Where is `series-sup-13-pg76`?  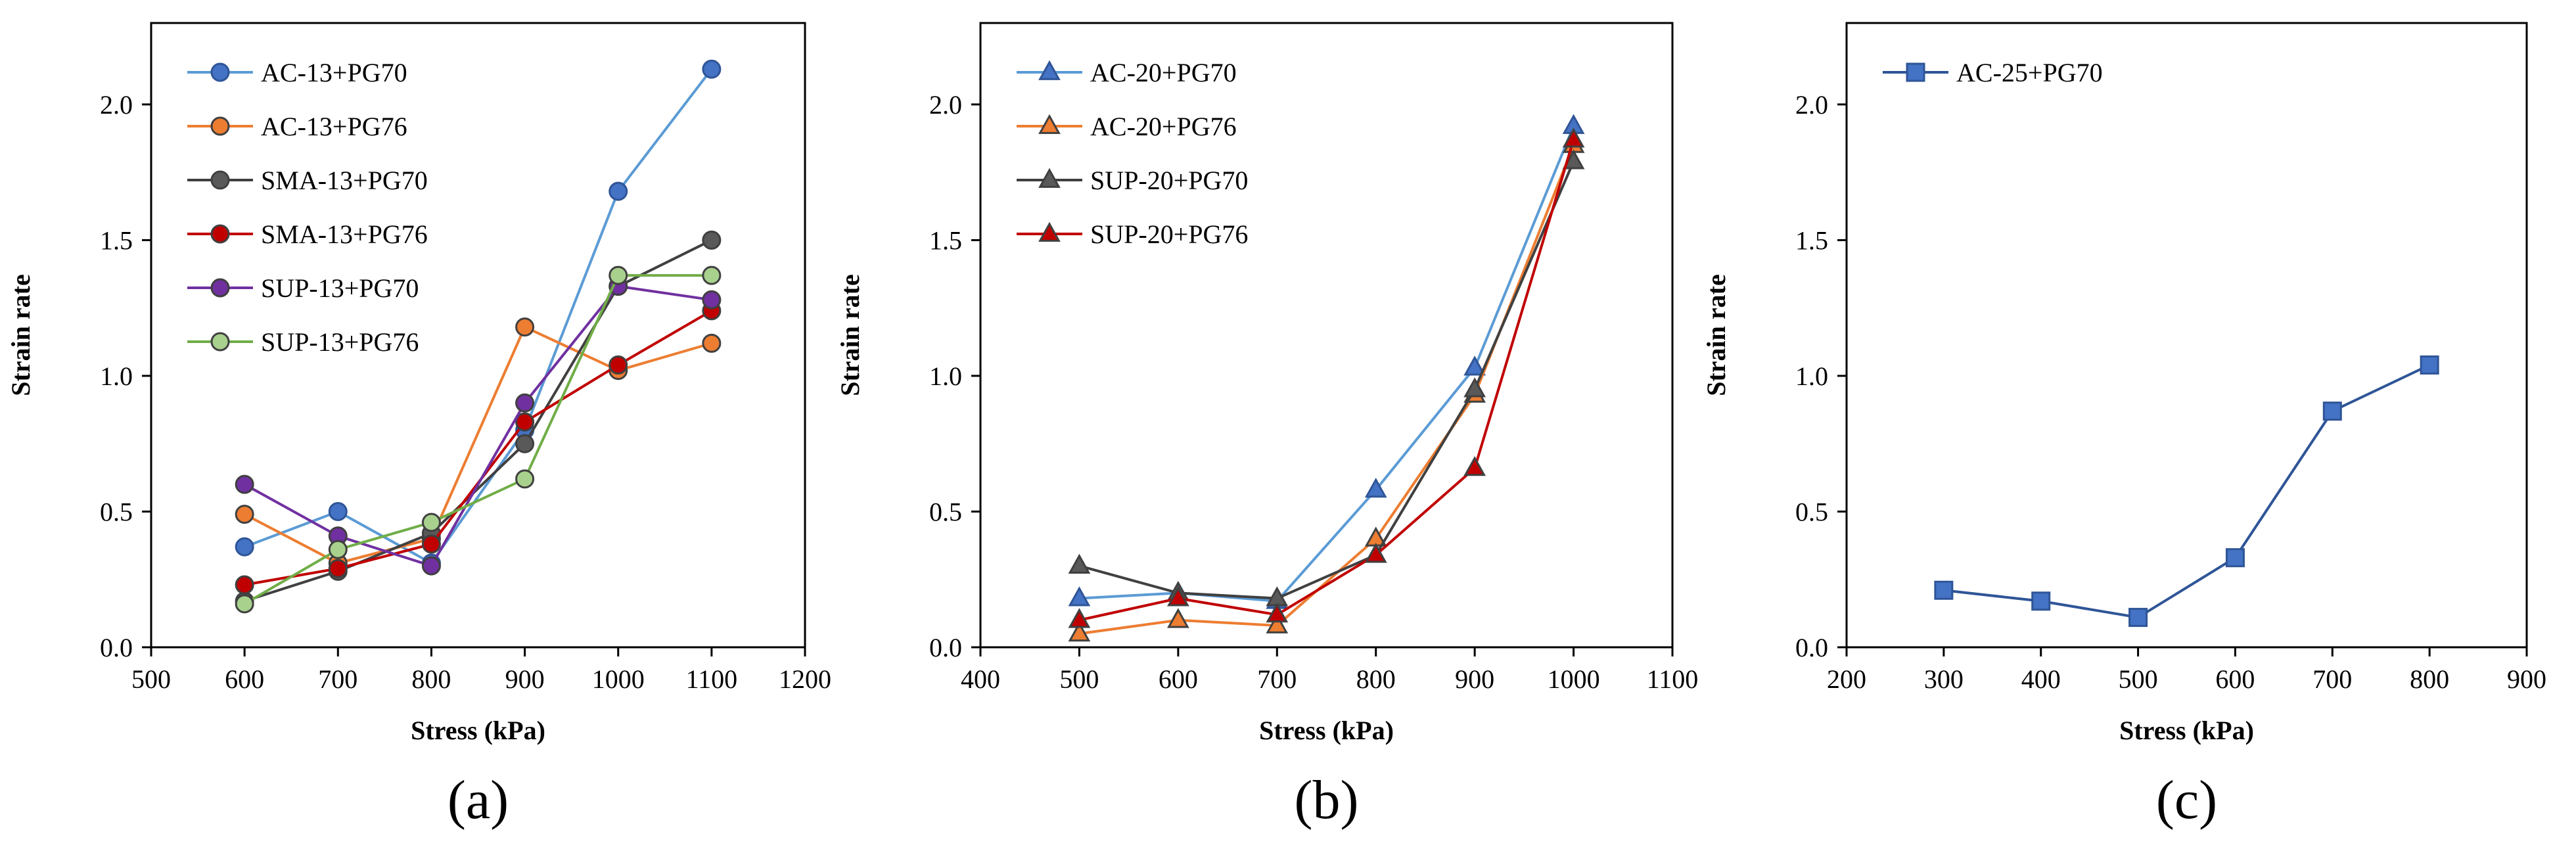
series-sup-13-pg76 is located at coordinates (478, 440).